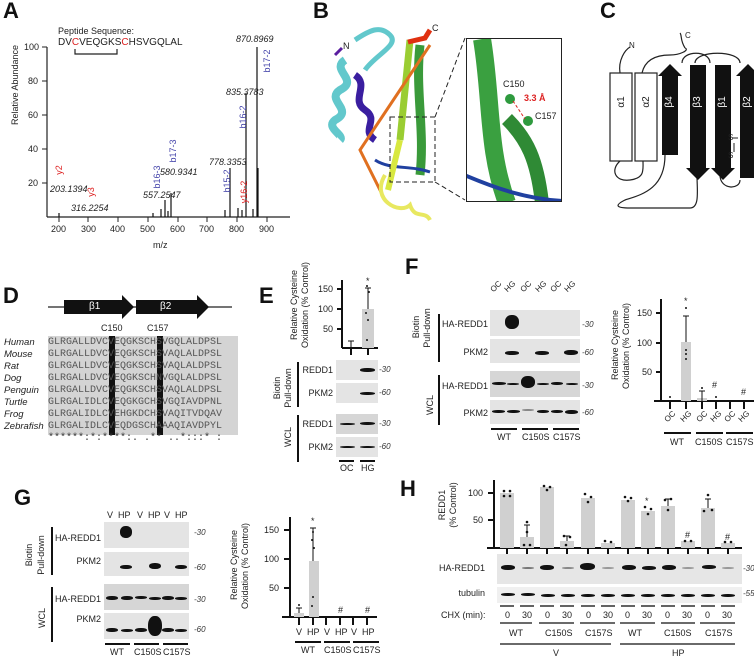  What do you see at coordinates (166, 134) in the screenshot?
I see `a-spectrum-chart` at bounding box center [166, 134].